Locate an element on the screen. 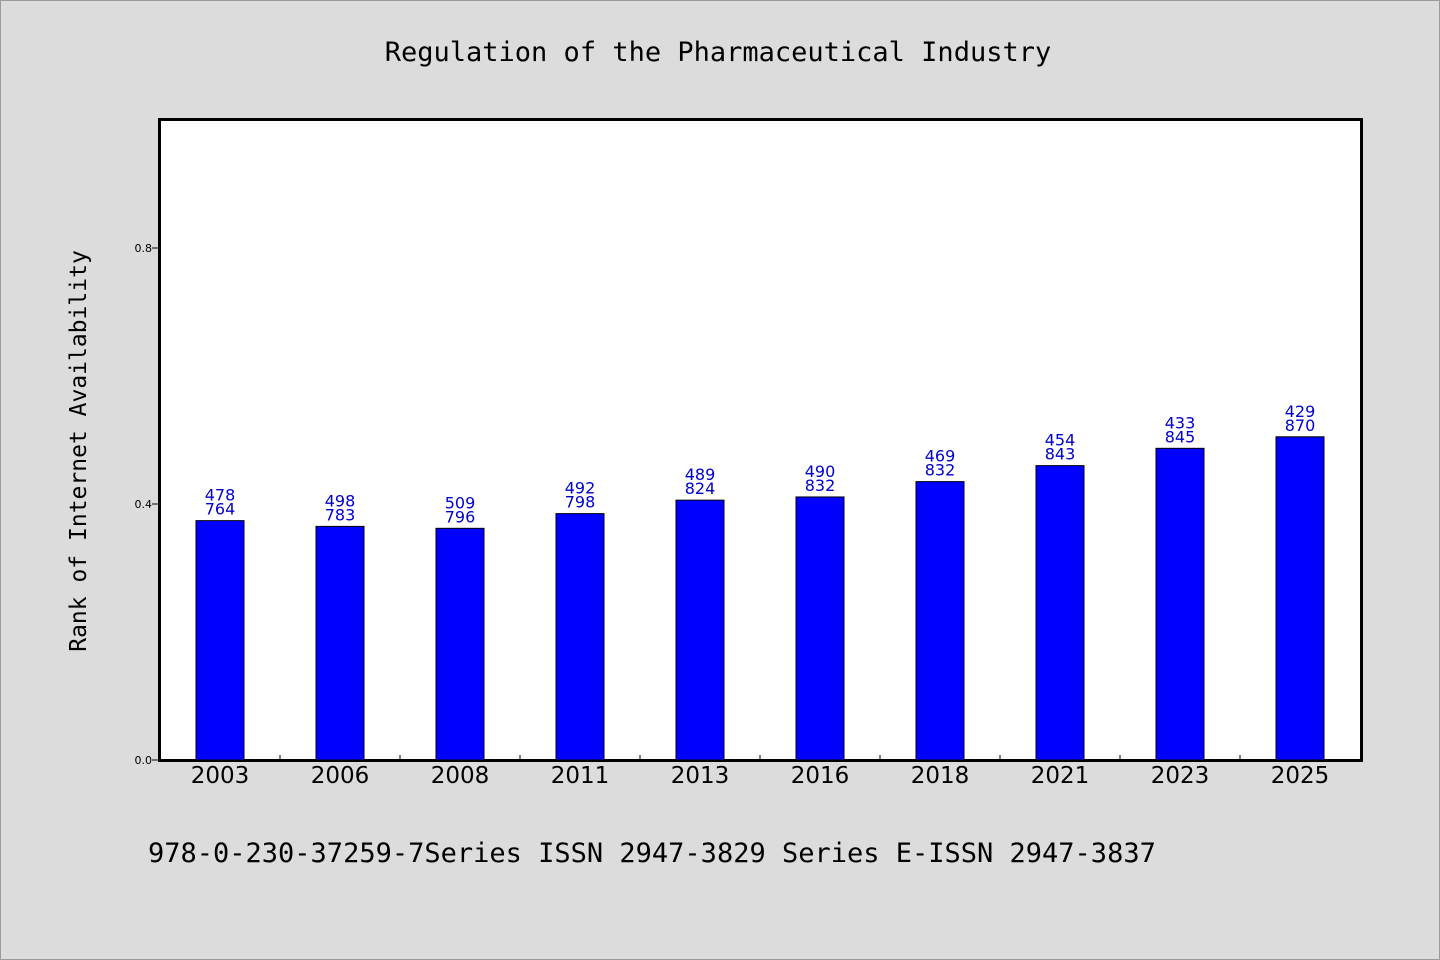 The height and width of the screenshot is (960, 1440). bar-label-bottom: 783 is located at coordinates (340, 514).